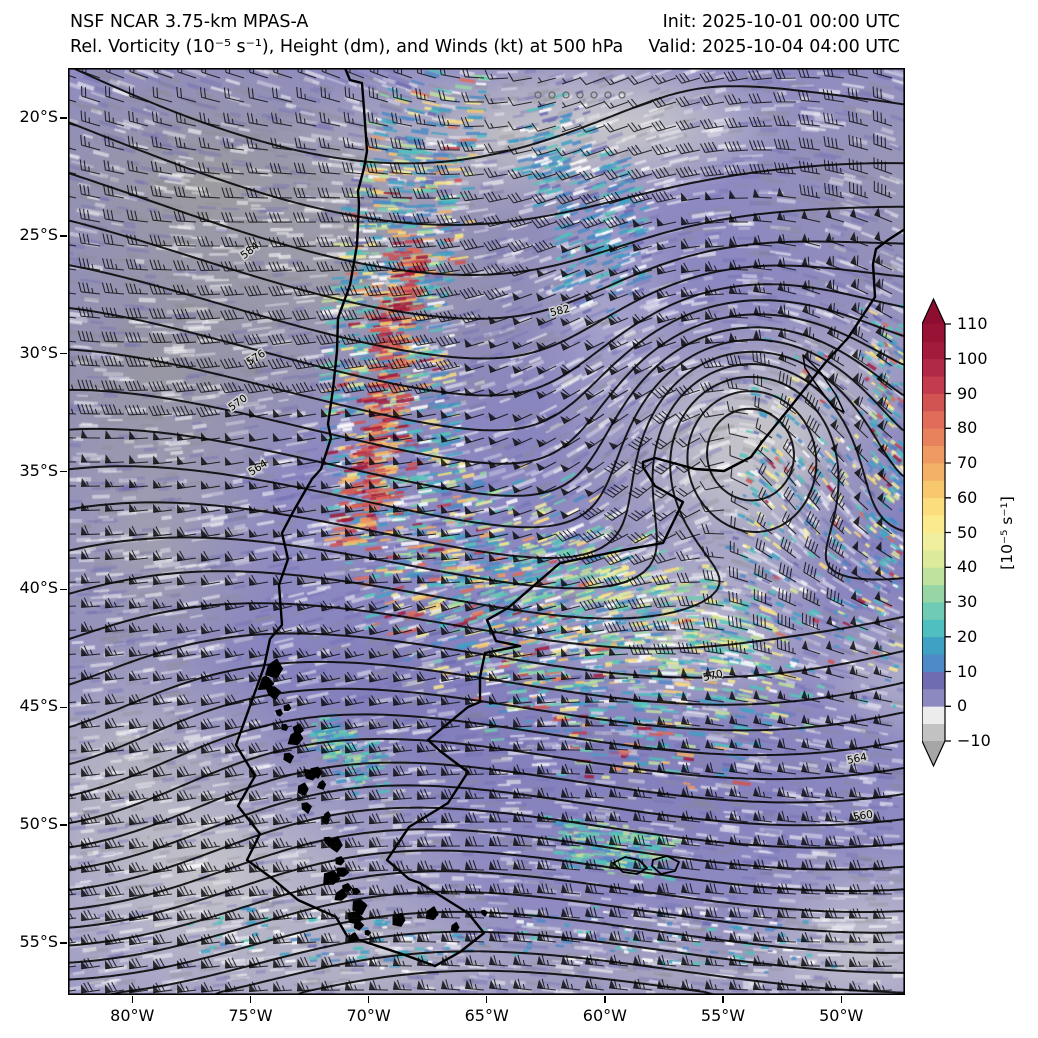 The width and height of the screenshot is (1038, 1038). Describe the element at coordinates (967, 497) in the screenshot. I see `colorbar-tick-label: 60` at that location.